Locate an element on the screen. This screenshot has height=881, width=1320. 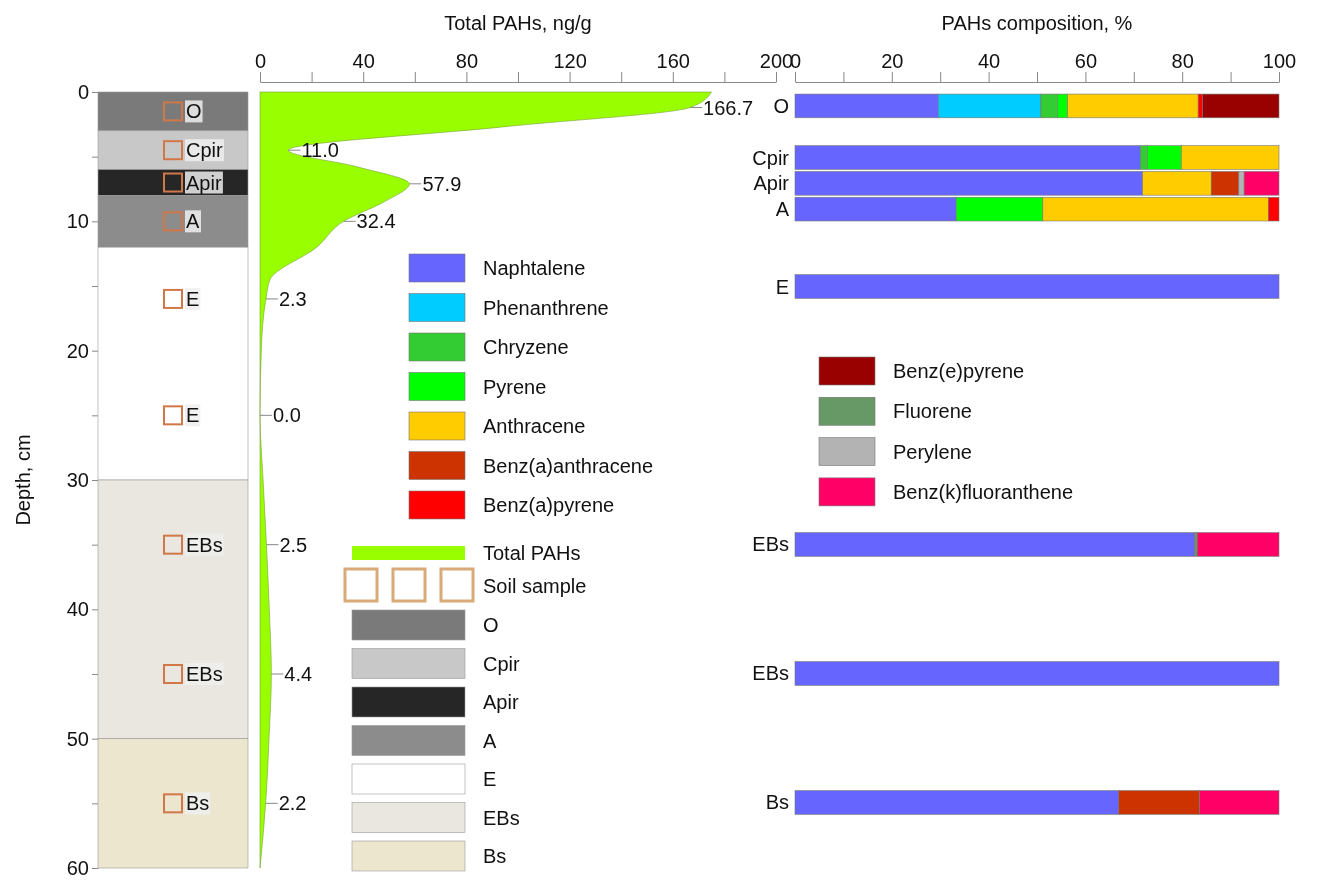
y-tick-label: 10 is located at coordinates (77, 221).